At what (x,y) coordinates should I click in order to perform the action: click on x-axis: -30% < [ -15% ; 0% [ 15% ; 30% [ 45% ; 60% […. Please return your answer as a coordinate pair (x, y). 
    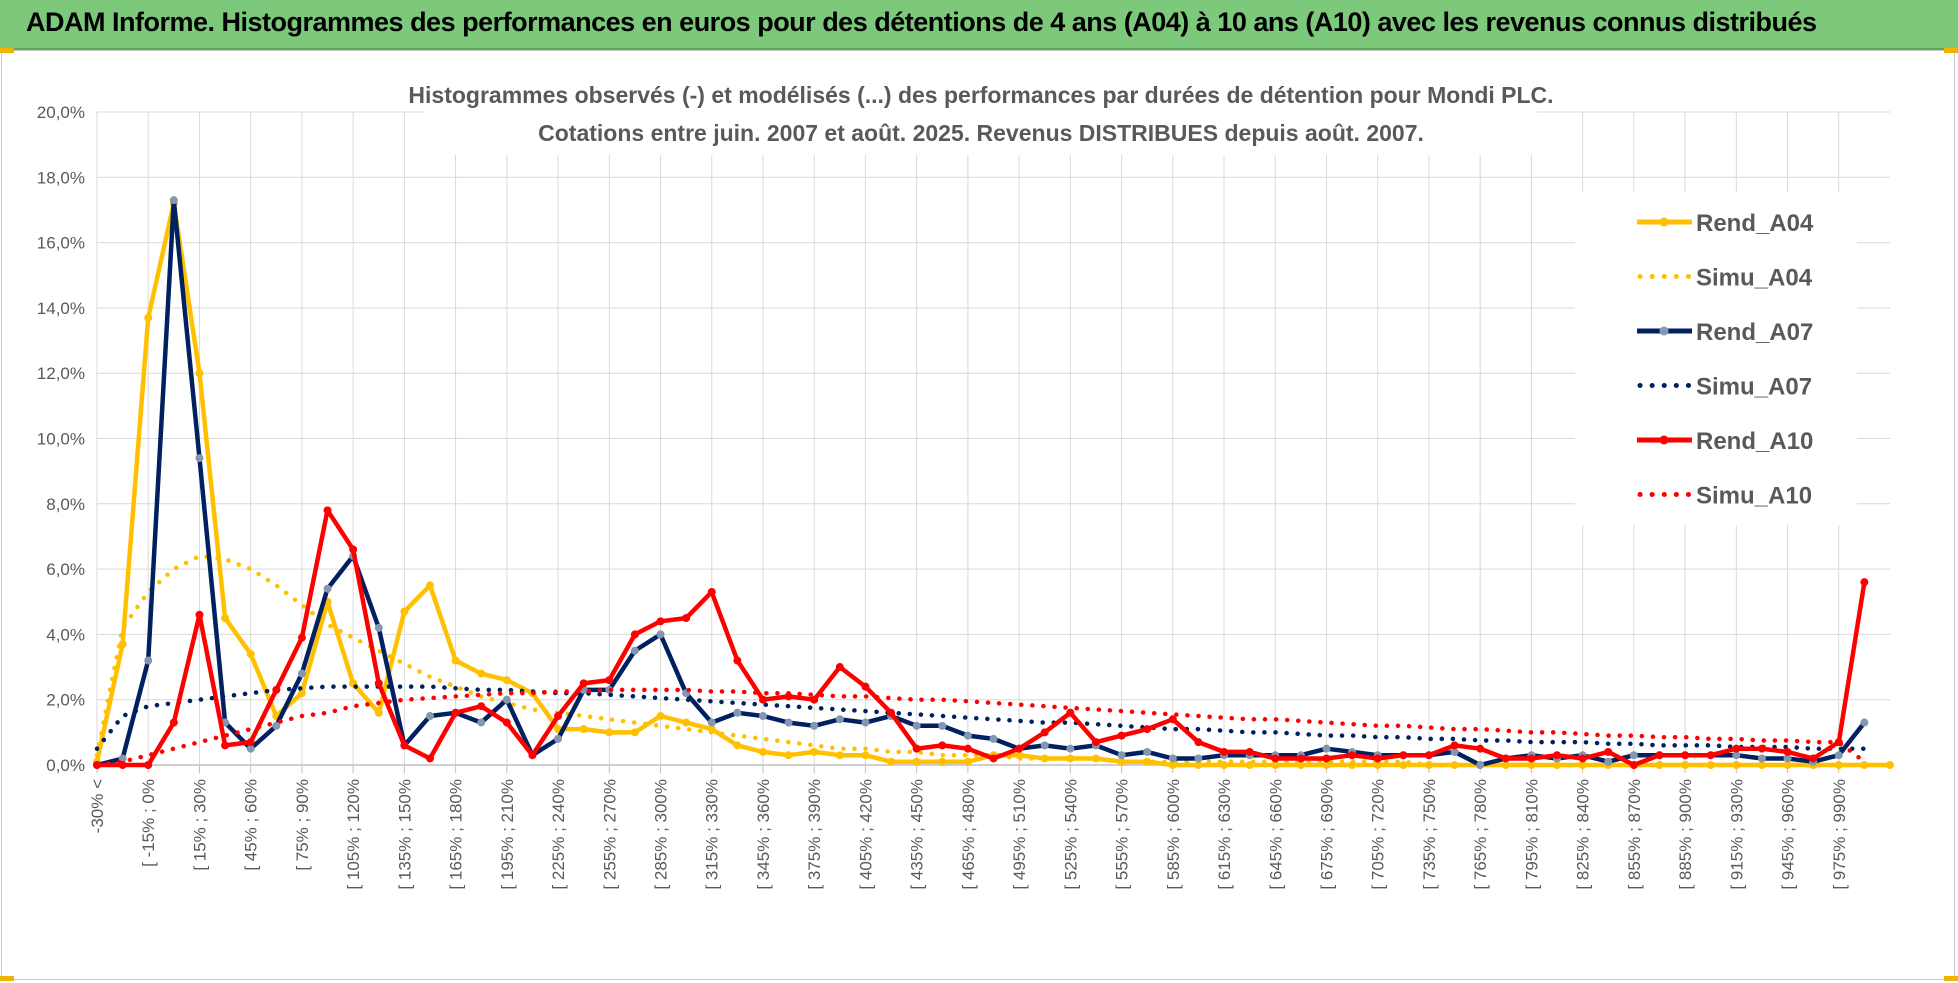
    Looking at the image, I should click on (989, 827).